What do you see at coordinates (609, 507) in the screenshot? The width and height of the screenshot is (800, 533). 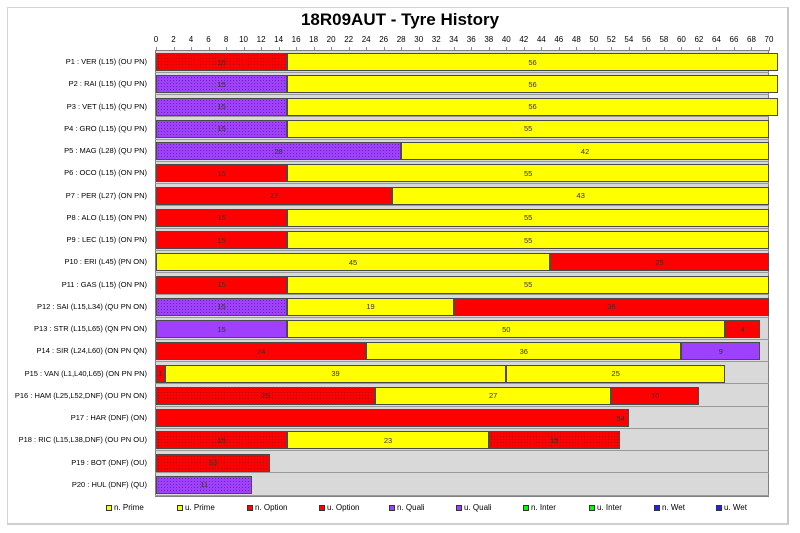 I see `legend-label: u. Inter` at bounding box center [609, 507].